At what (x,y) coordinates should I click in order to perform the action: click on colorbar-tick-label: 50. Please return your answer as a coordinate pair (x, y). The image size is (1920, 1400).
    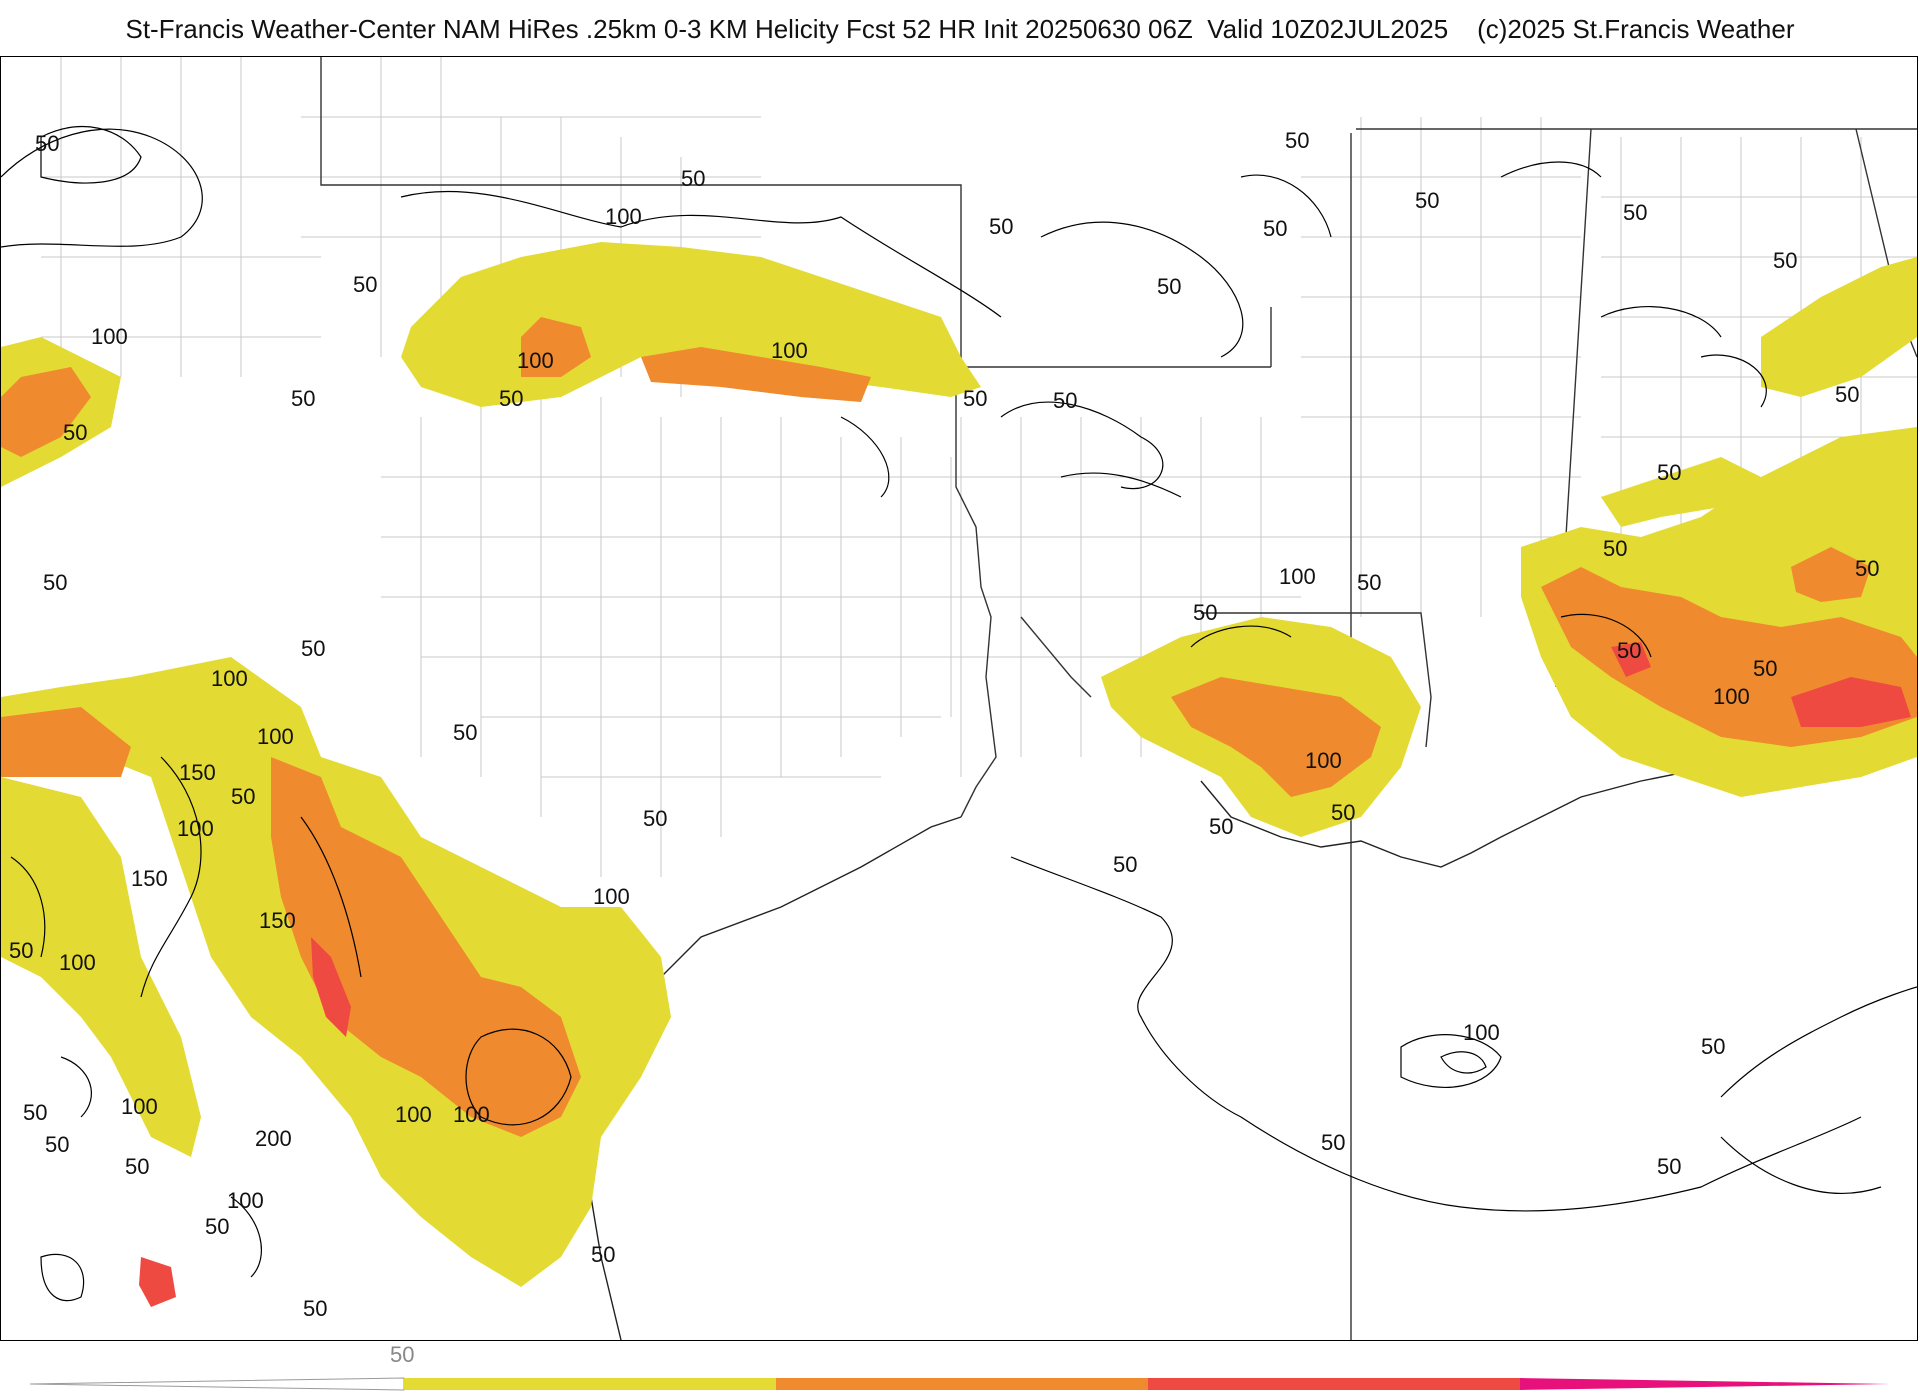
    Looking at the image, I should click on (402, 1354).